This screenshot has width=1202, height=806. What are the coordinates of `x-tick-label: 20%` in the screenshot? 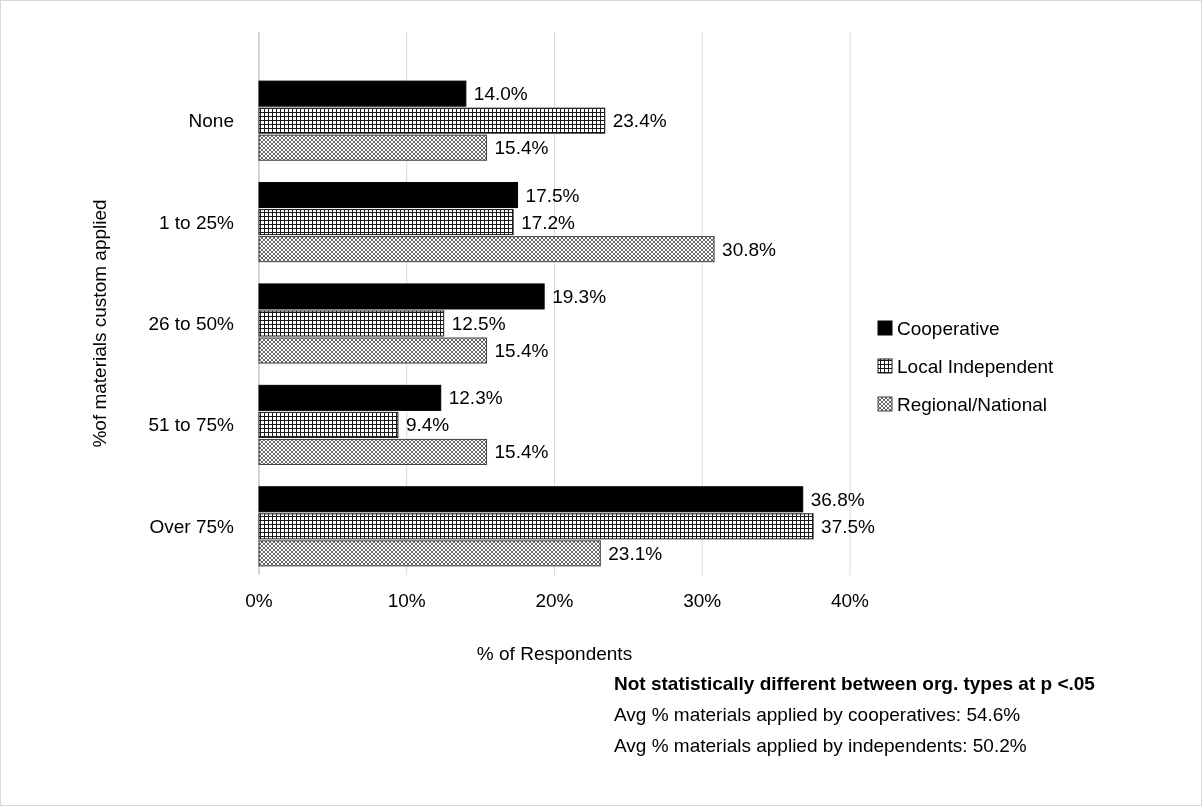 It's located at (554, 600).